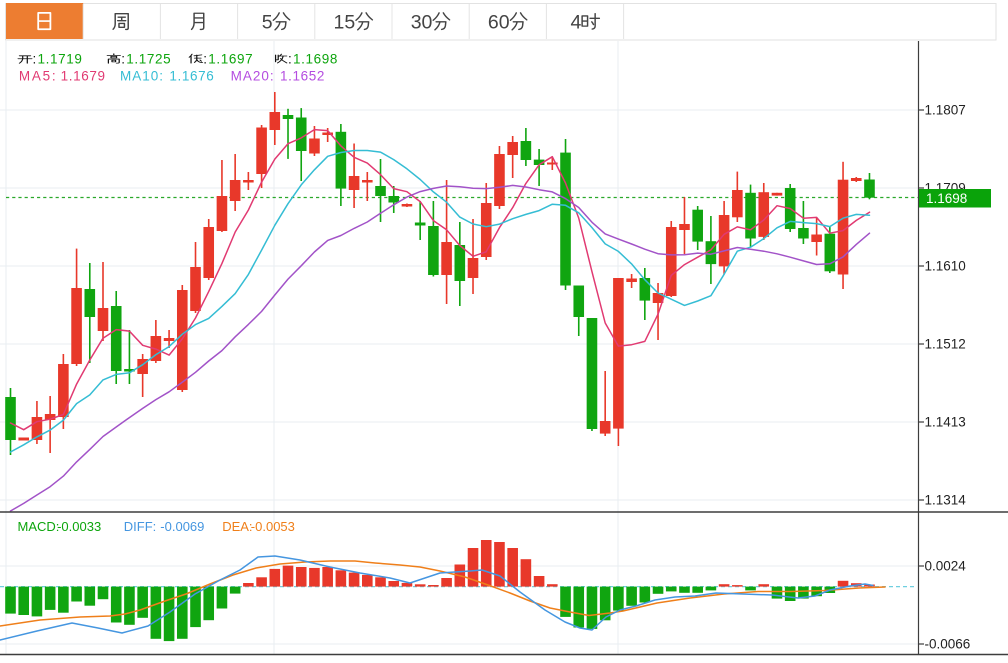 The width and height of the screenshot is (1008, 663). What do you see at coordinates (267, 23) in the screenshot?
I see `svg-text: 5` at bounding box center [267, 23].